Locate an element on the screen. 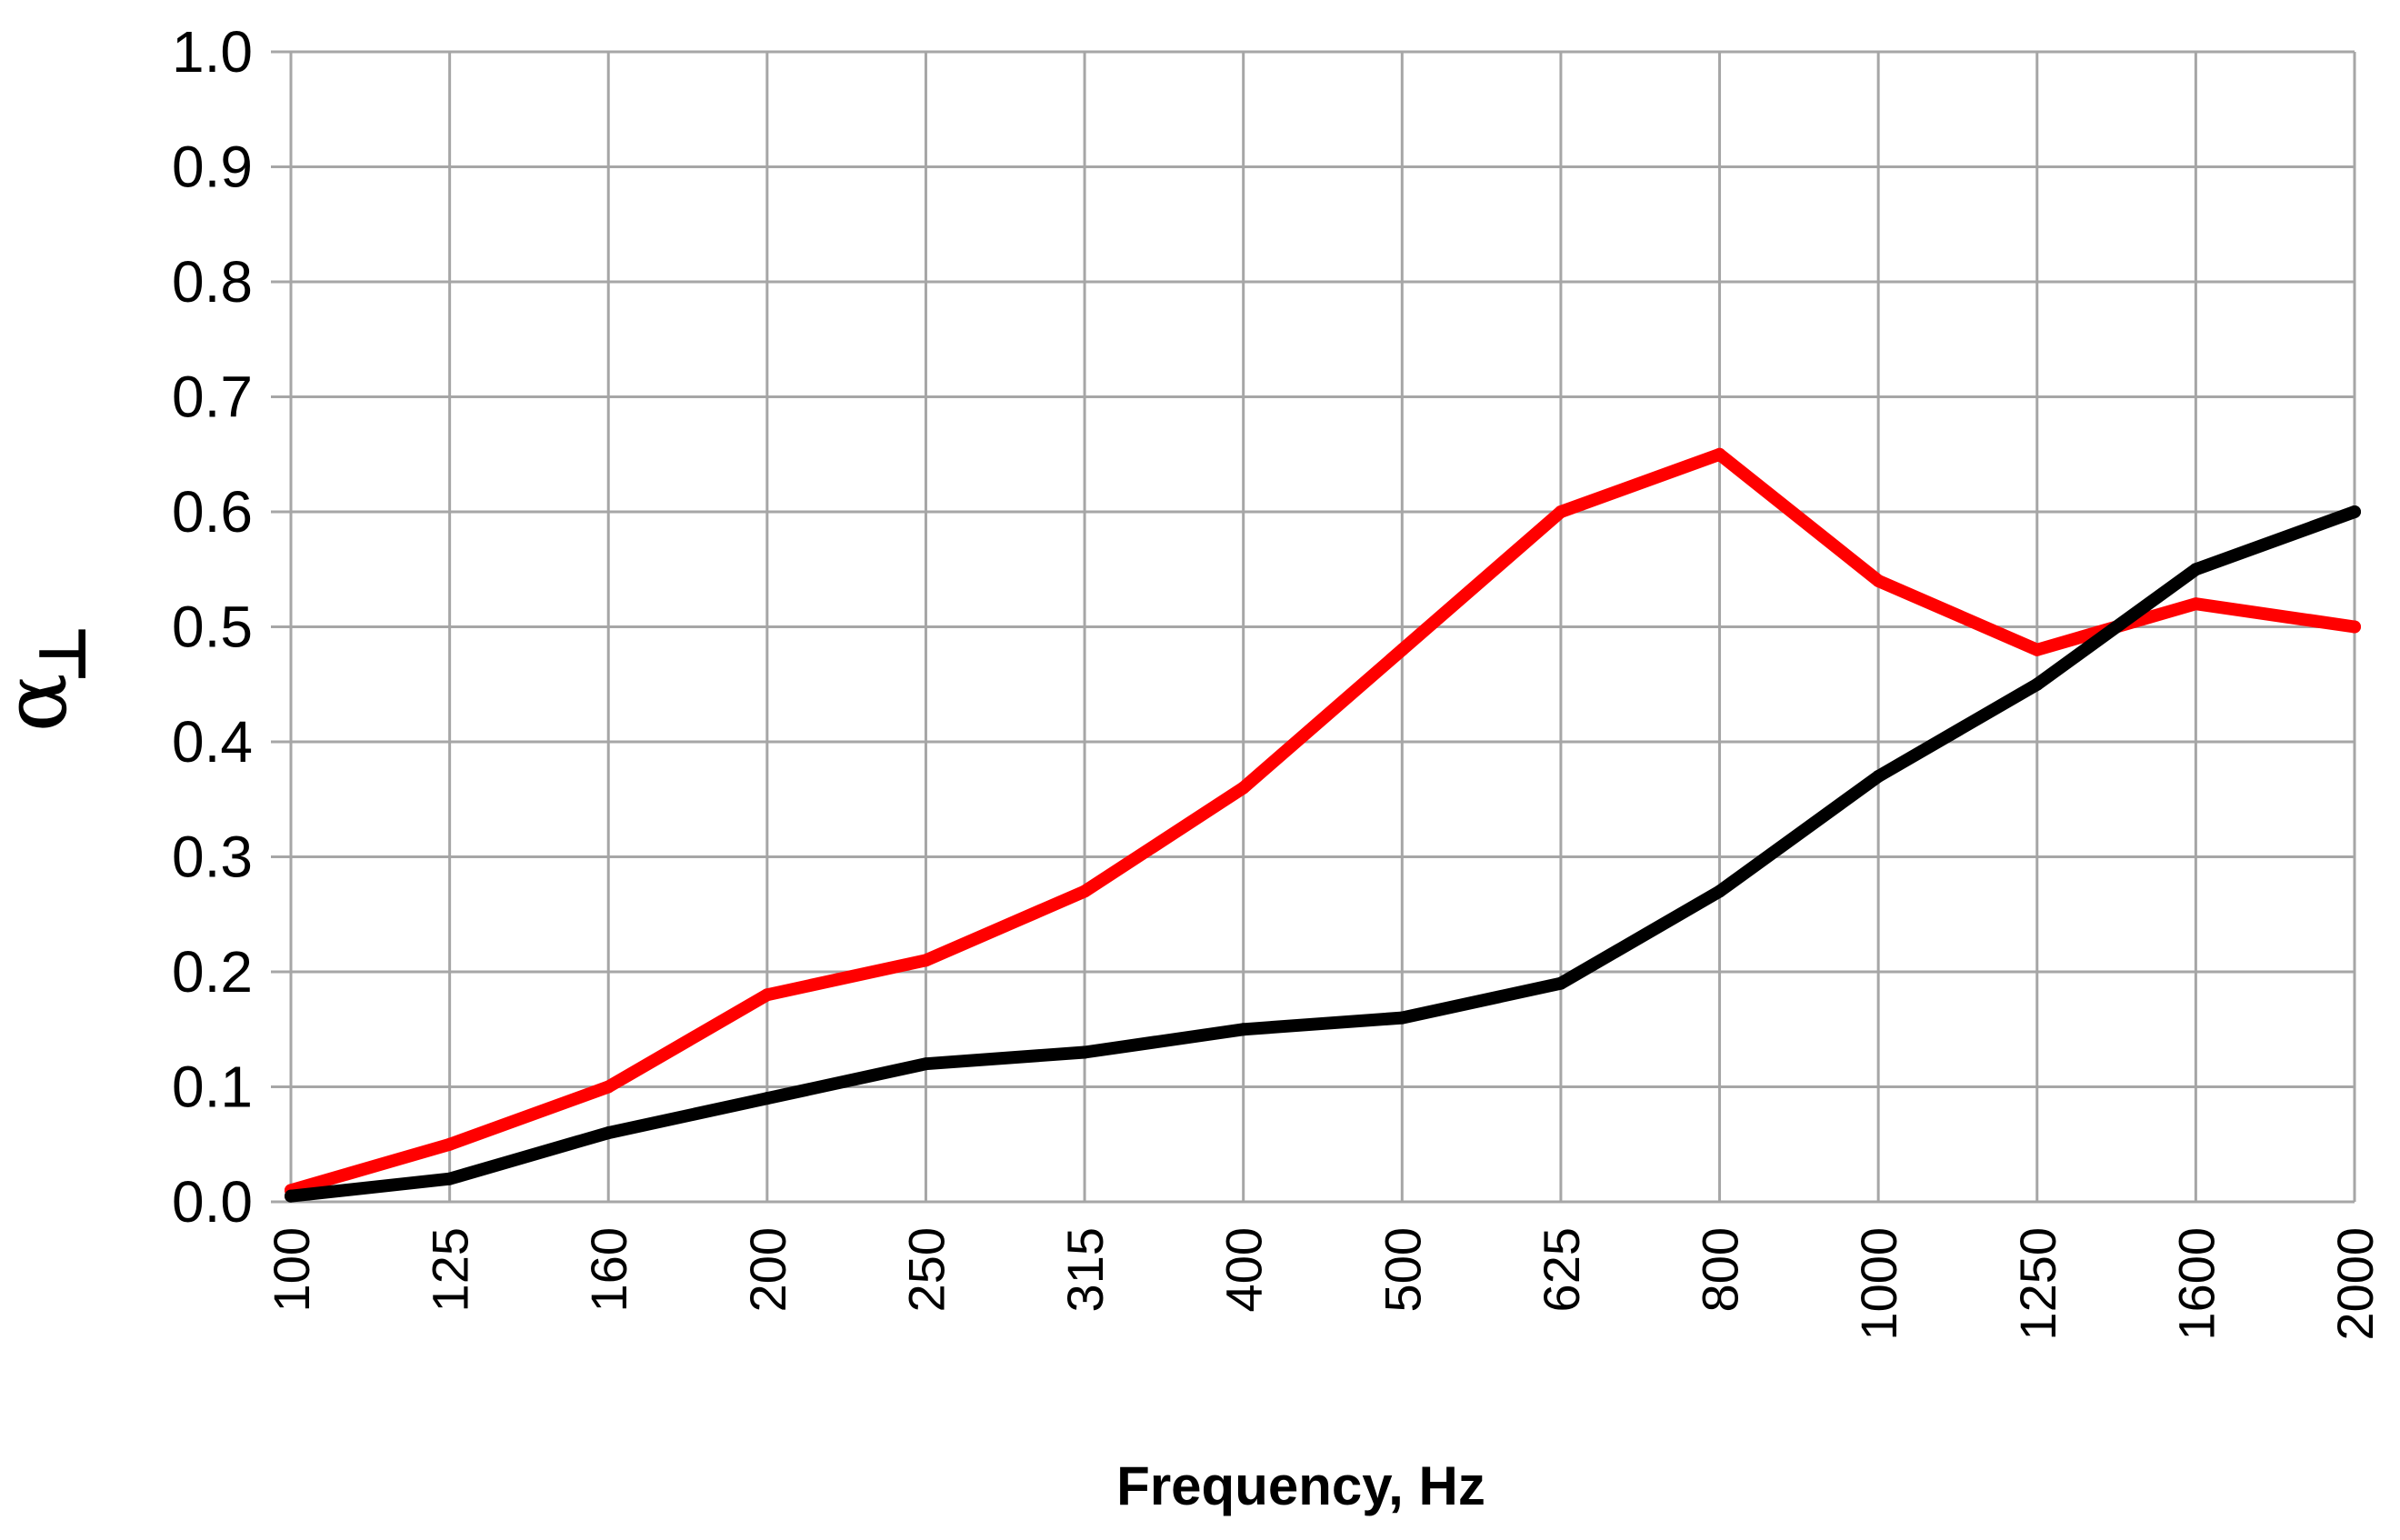 The width and height of the screenshot is (2400, 1540). y-axis-label-subscript: ⊥ is located at coordinates (63, 654).